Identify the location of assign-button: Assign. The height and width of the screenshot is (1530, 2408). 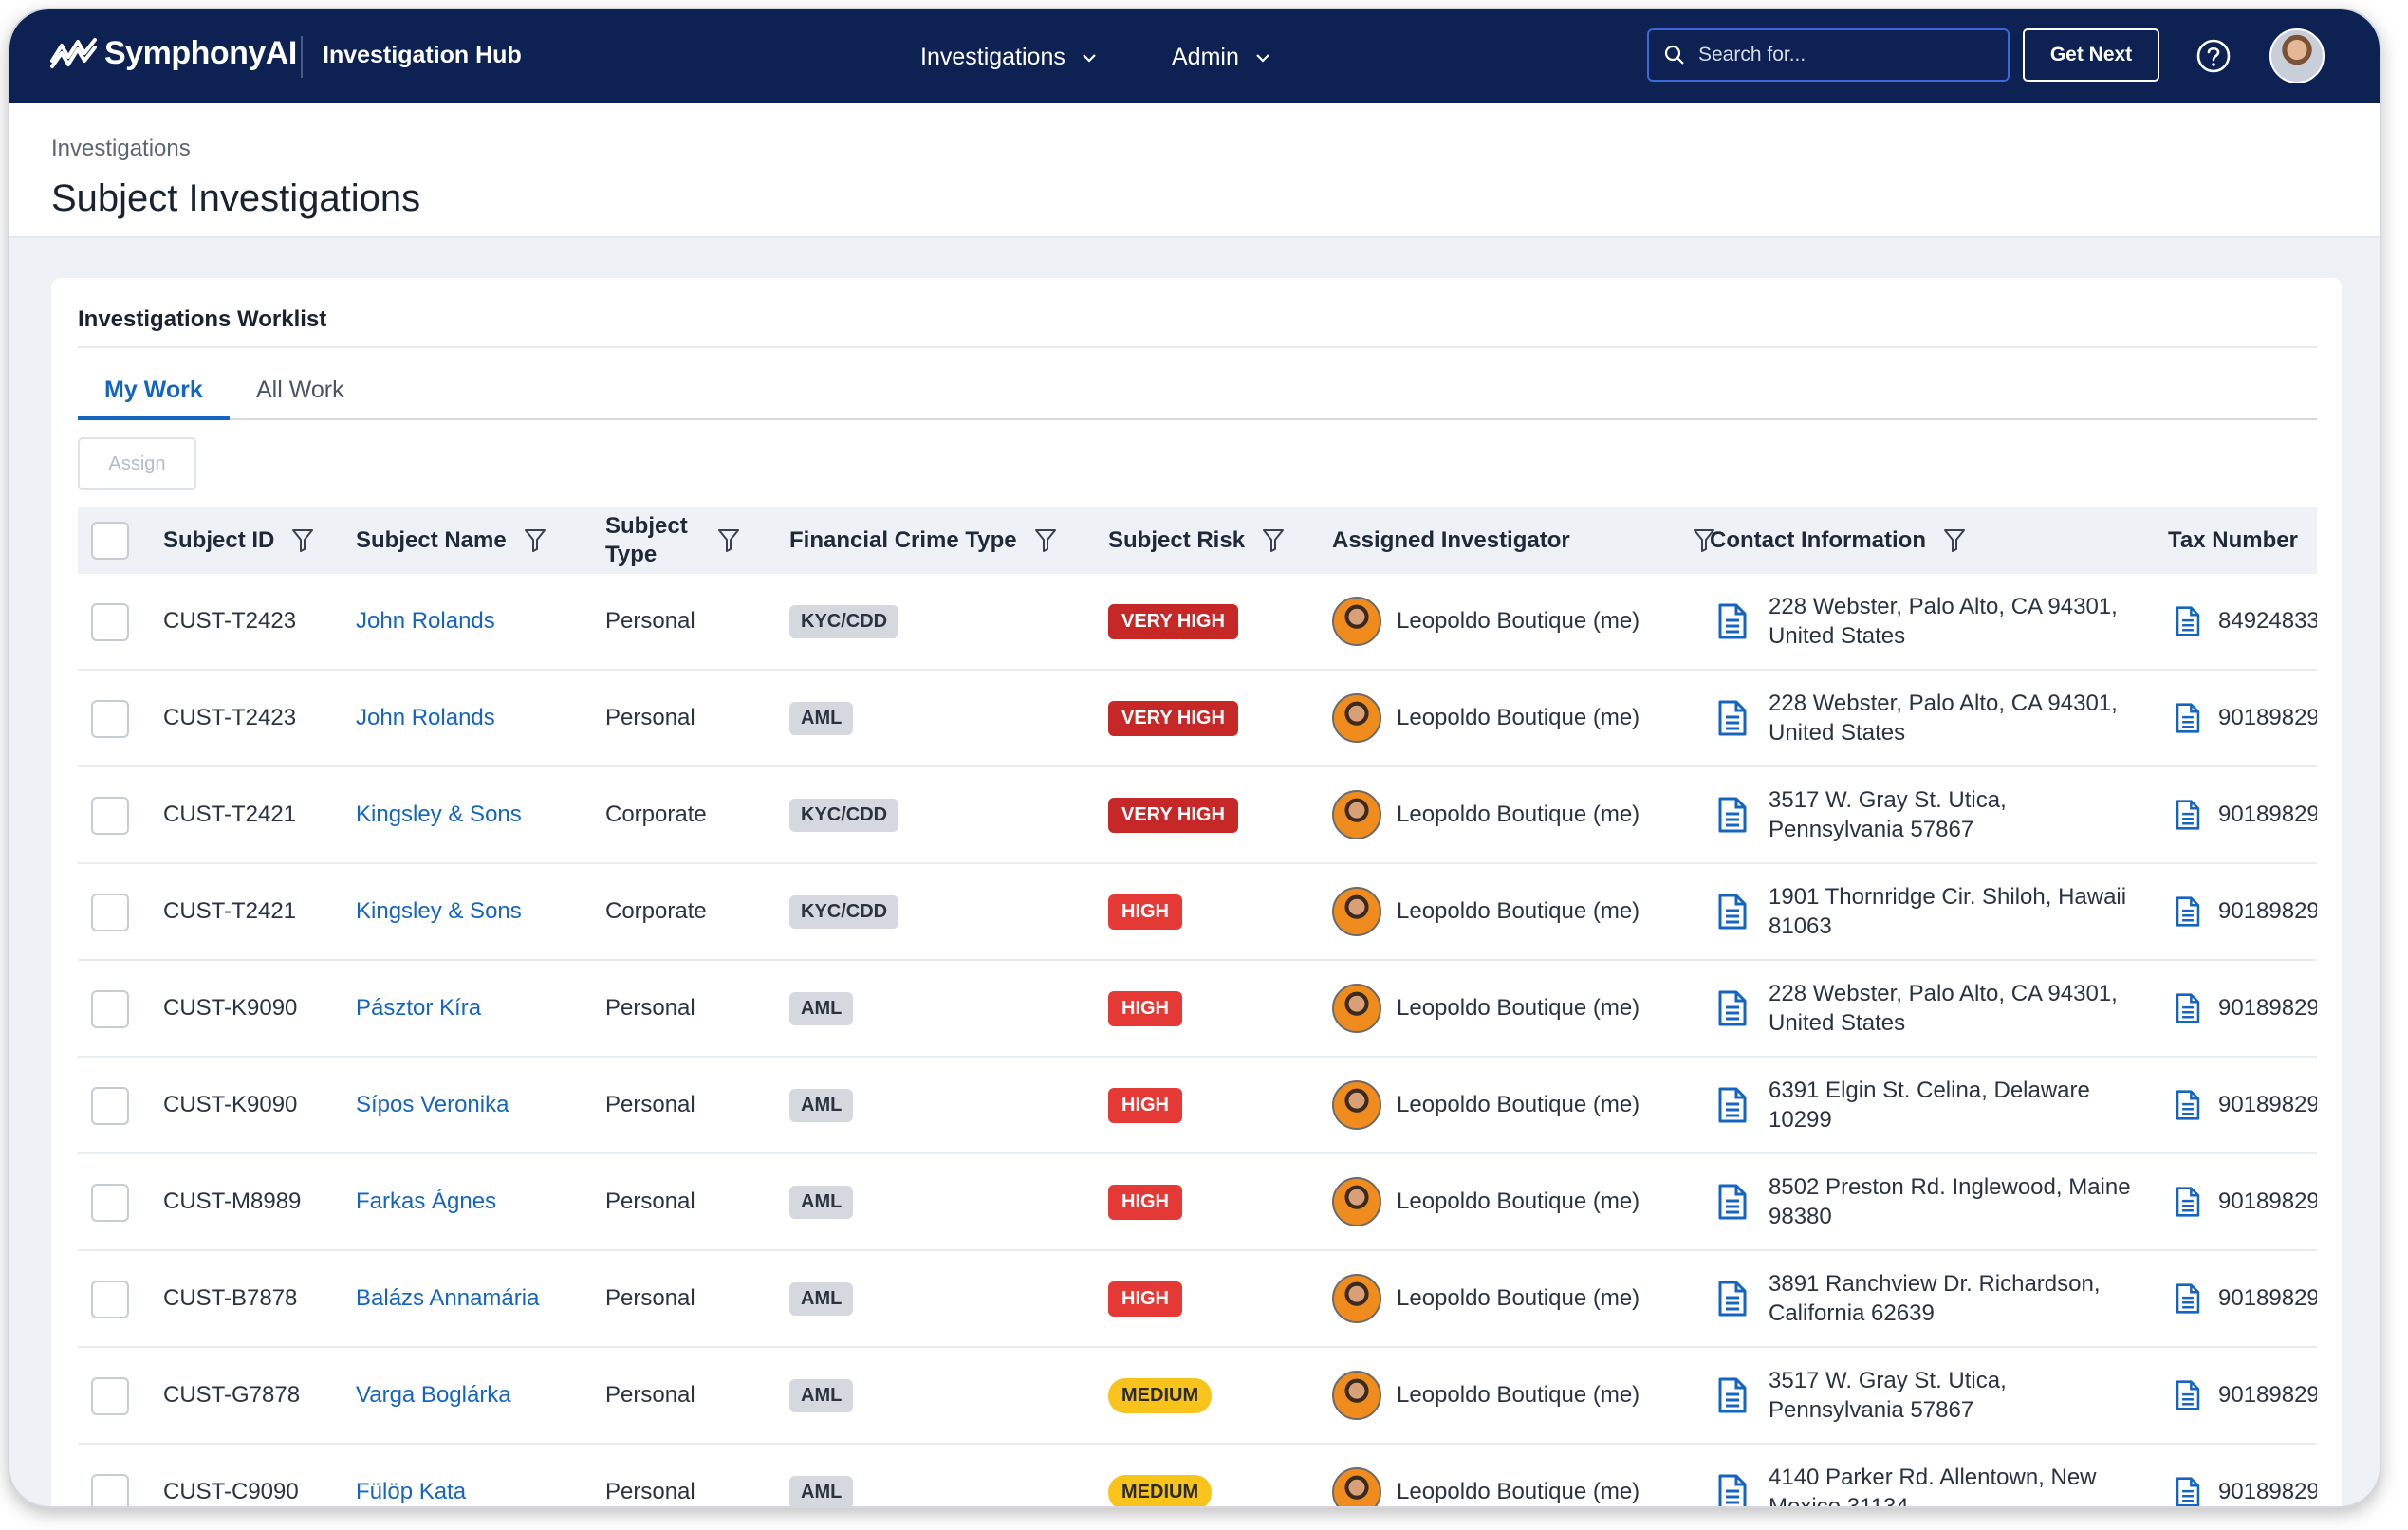
(137, 464).